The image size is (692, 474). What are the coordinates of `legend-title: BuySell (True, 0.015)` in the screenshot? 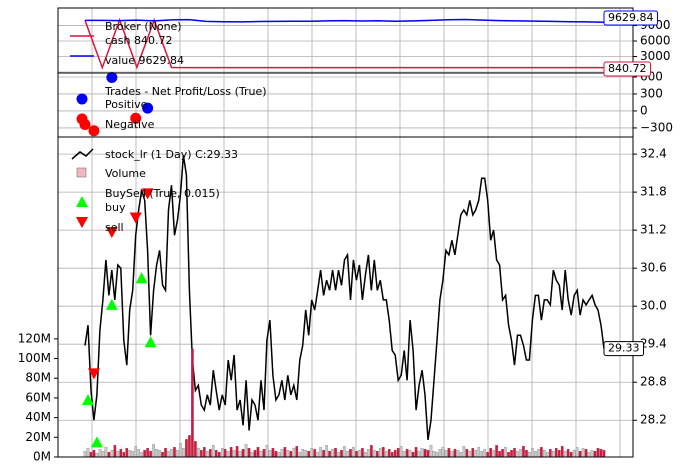 It's located at (162, 193).